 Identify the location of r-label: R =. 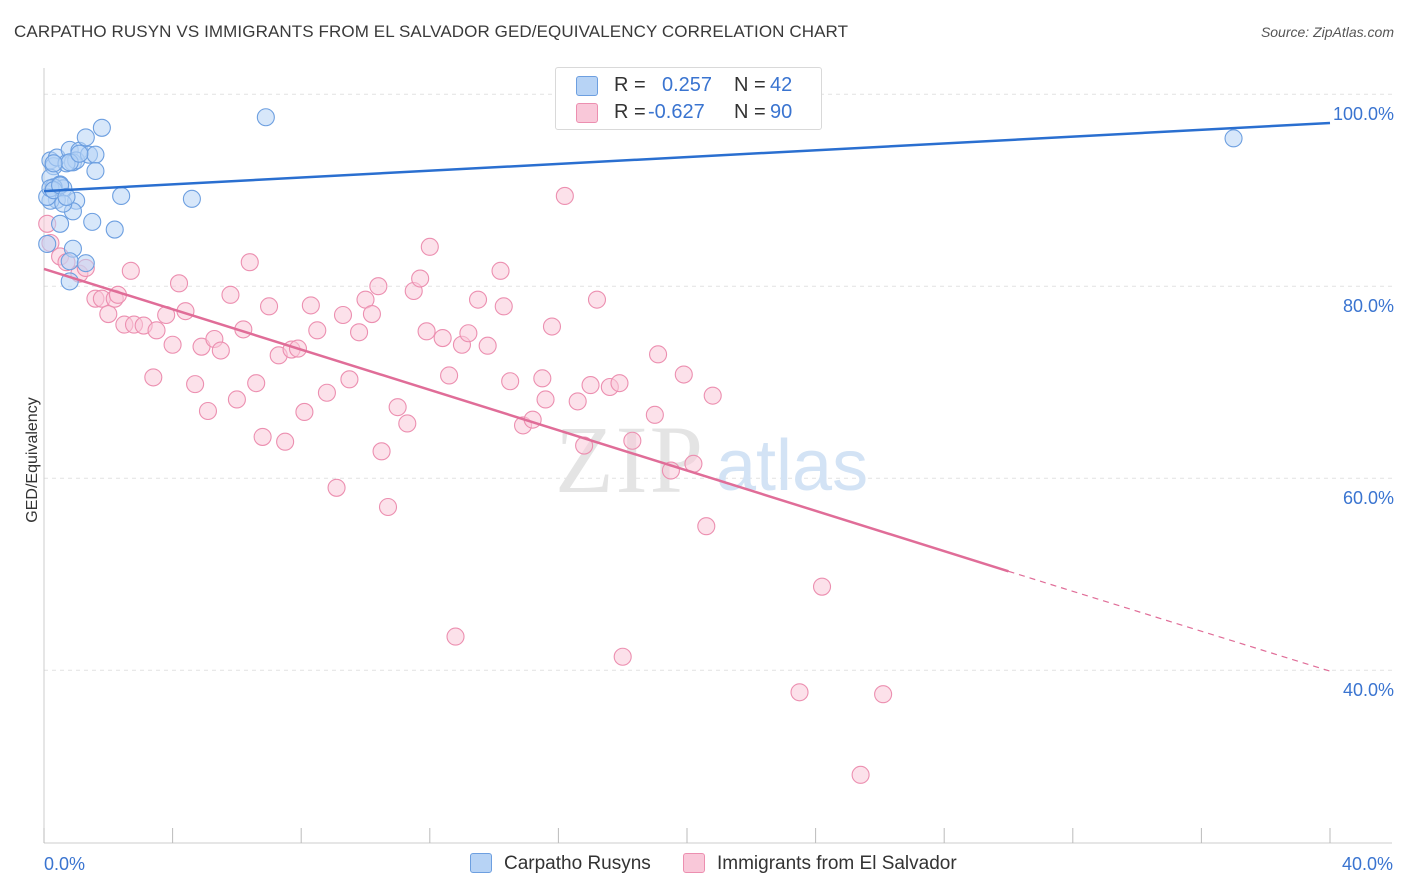
(630, 112).